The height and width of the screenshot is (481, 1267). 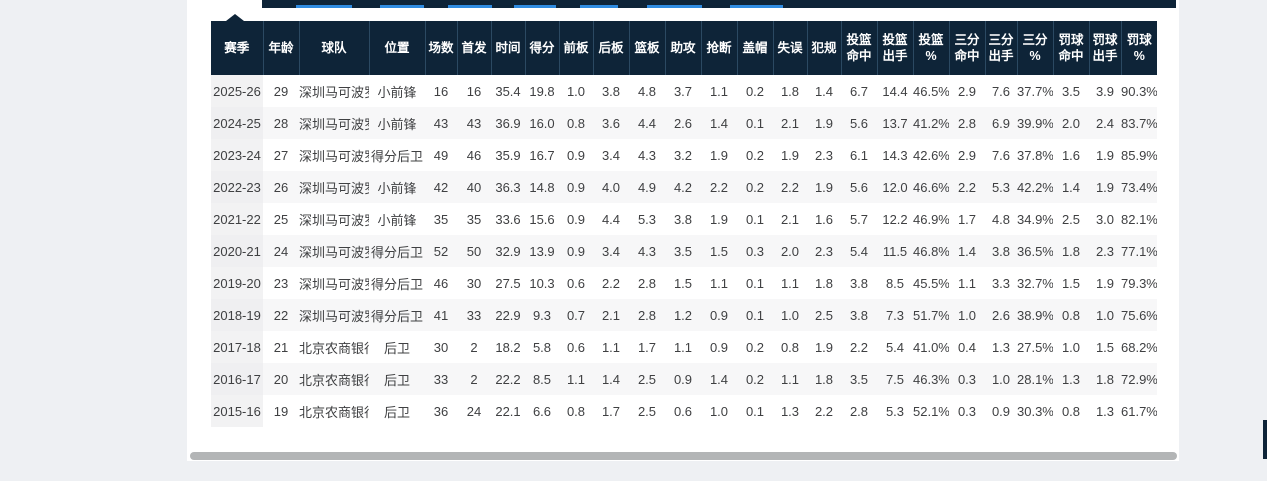 I want to click on table-cell: 23, so click(x=281, y=283).